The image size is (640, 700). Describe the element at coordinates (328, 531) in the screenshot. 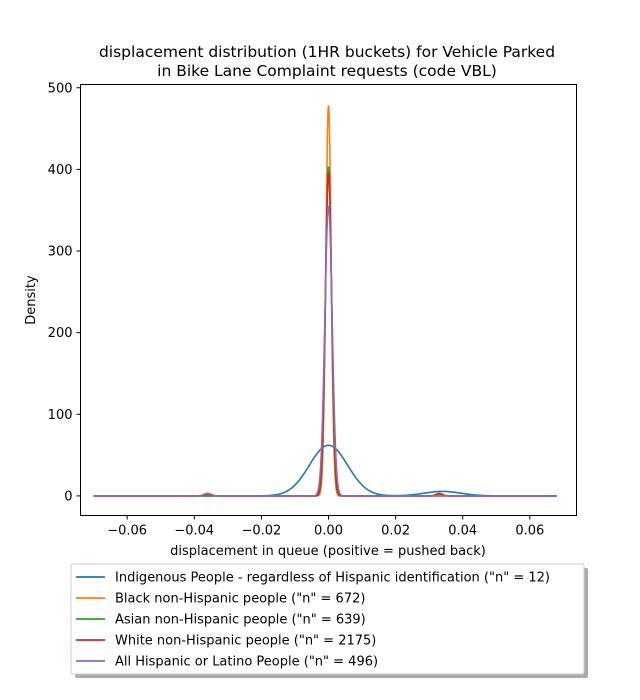

I see `x-tick-label: 0.00` at that location.